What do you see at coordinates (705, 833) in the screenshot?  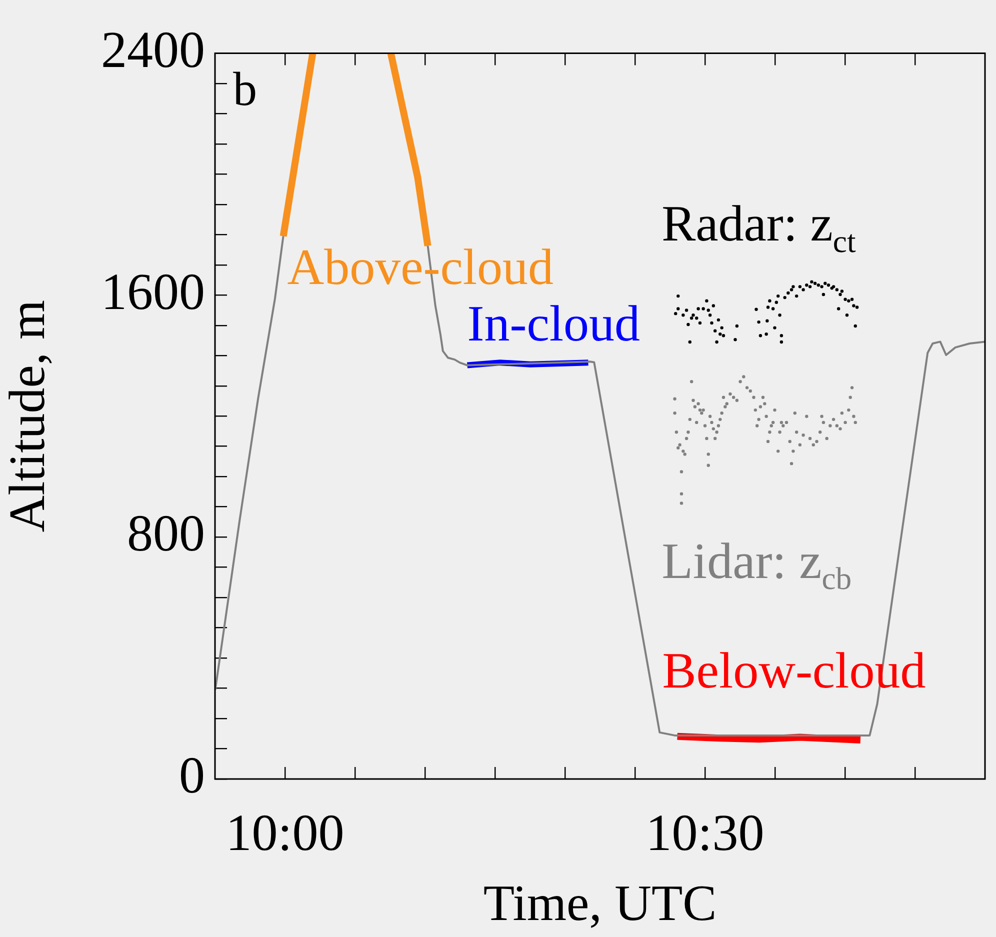 I see `x-tick-label: 10:30` at bounding box center [705, 833].